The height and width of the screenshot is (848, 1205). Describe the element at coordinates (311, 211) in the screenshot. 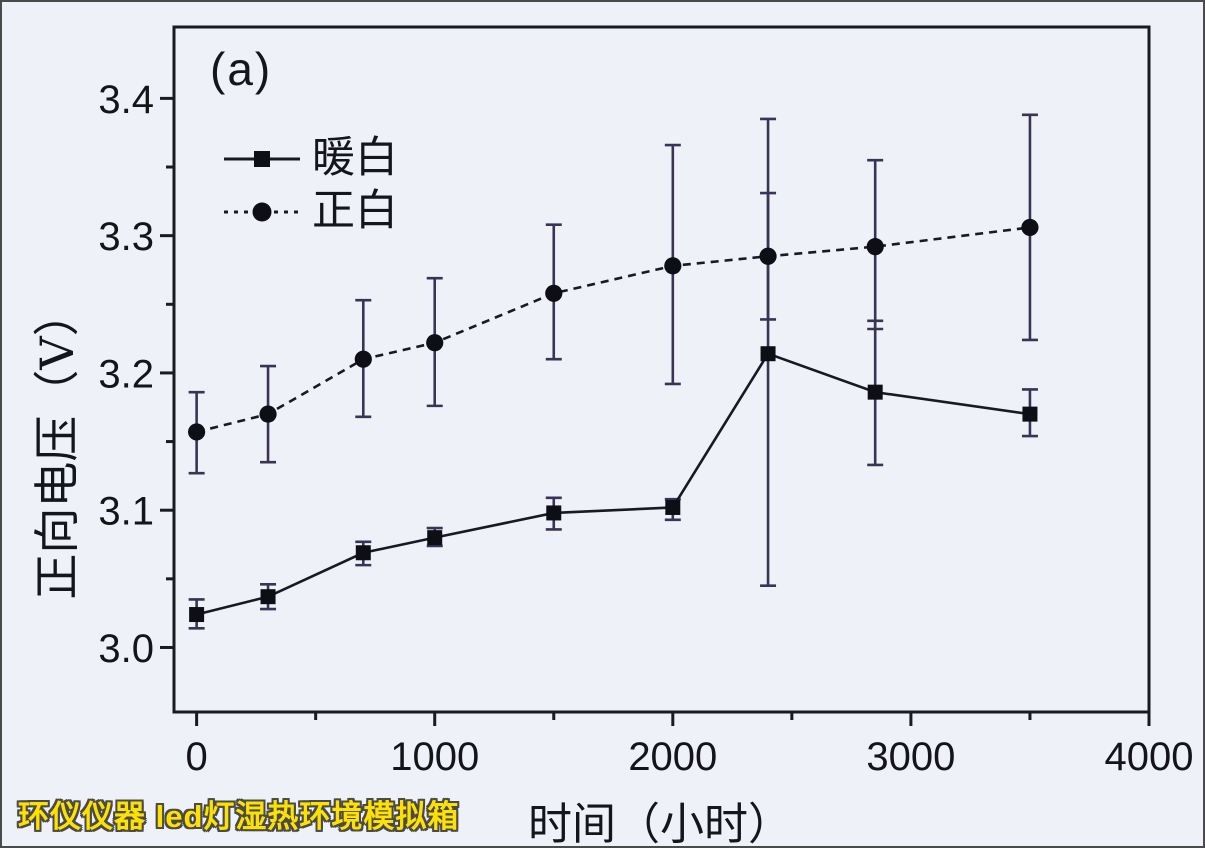

I see `legend-item-1: 正白` at that location.